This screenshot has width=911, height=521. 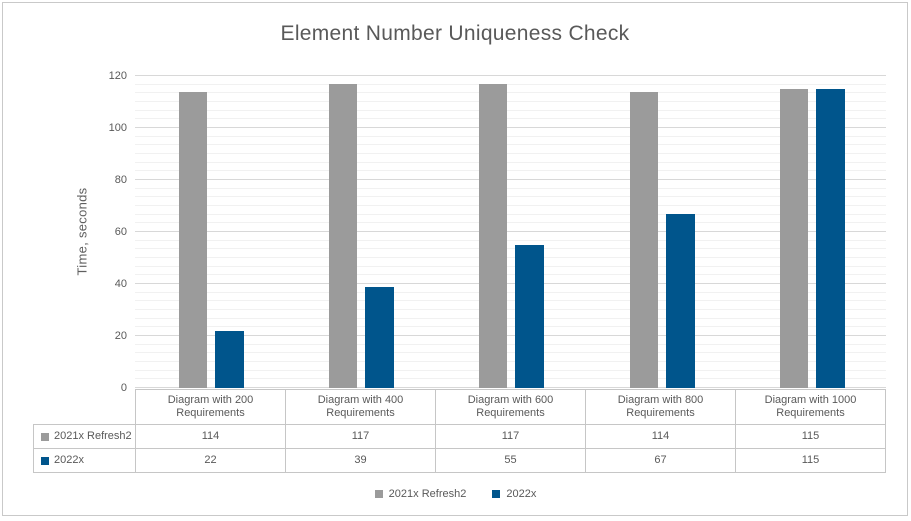 I want to click on legend-swatch-2021x-refresh2, so click(x=378, y=494).